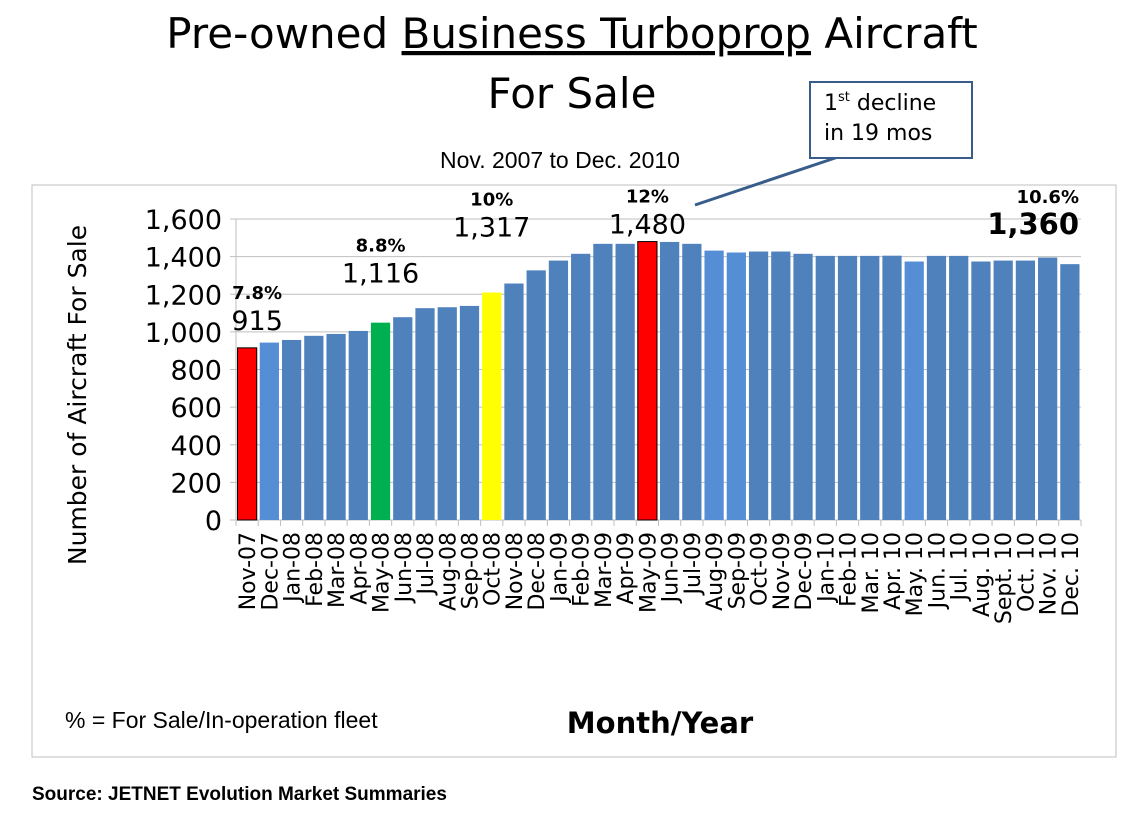  What do you see at coordinates (1026, 572) in the screenshot?
I see `x-tick-label: Oct. 10` at bounding box center [1026, 572].